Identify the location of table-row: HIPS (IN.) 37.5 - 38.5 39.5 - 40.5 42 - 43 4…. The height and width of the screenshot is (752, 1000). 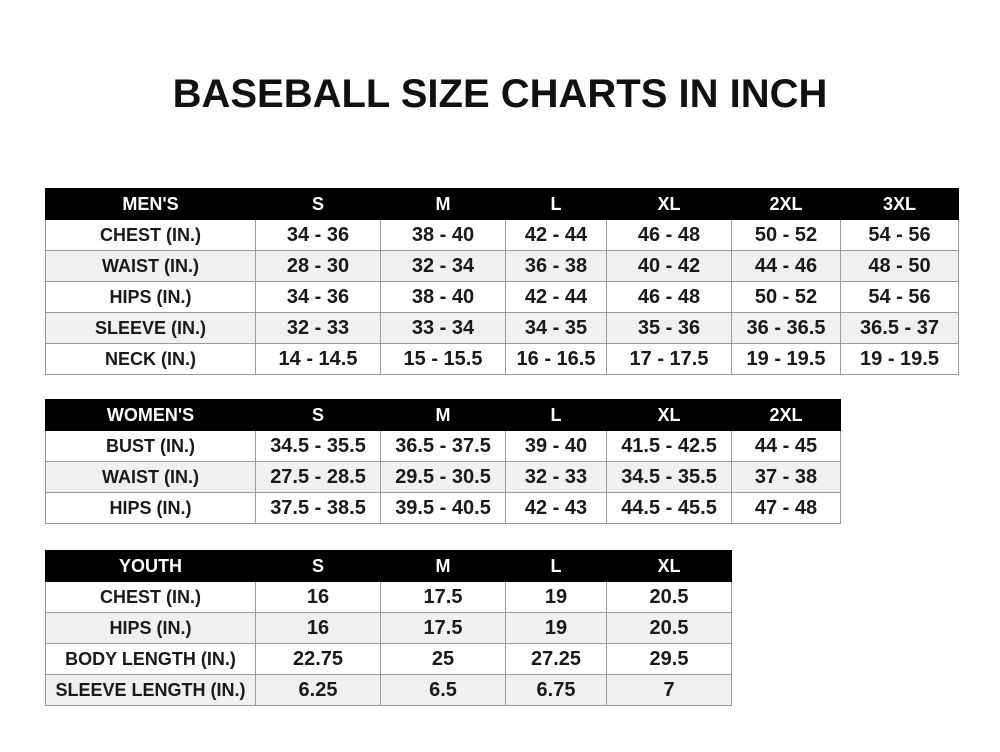
(443, 508).